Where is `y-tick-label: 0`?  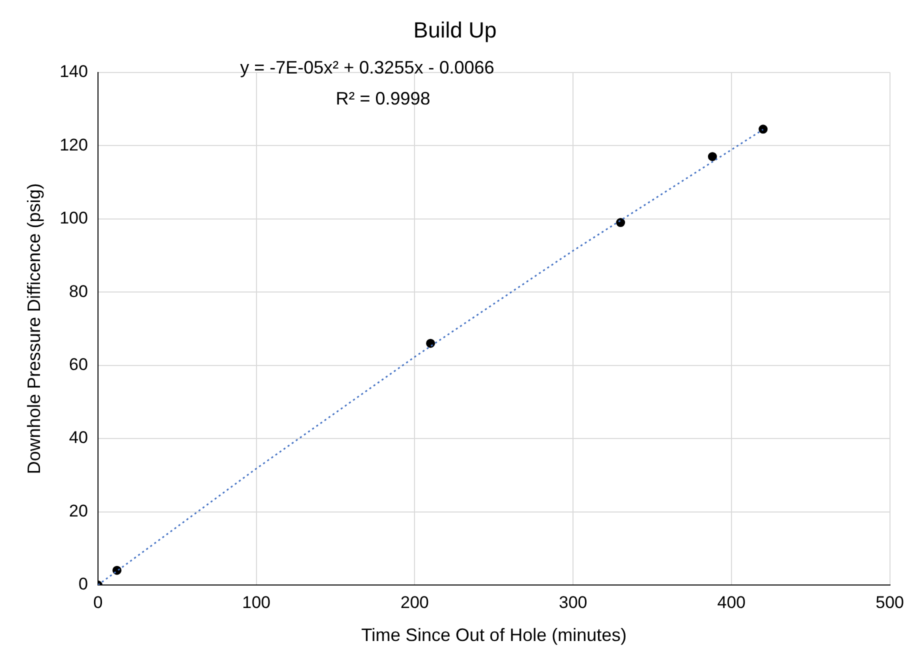 y-tick-label: 0 is located at coordinates (83, 584).